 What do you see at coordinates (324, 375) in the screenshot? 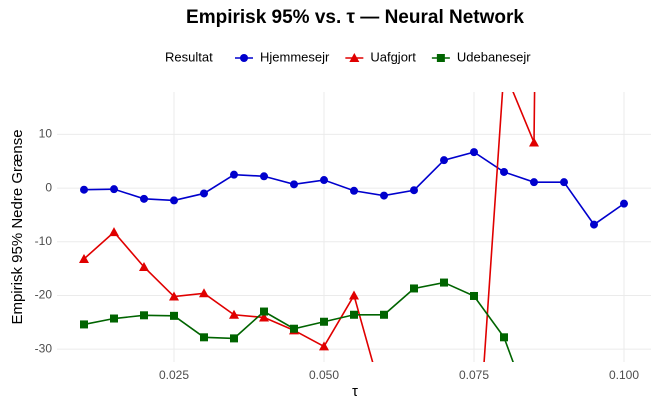
I see `x-tick-label: 0.050` at bounding box center [324, 375].